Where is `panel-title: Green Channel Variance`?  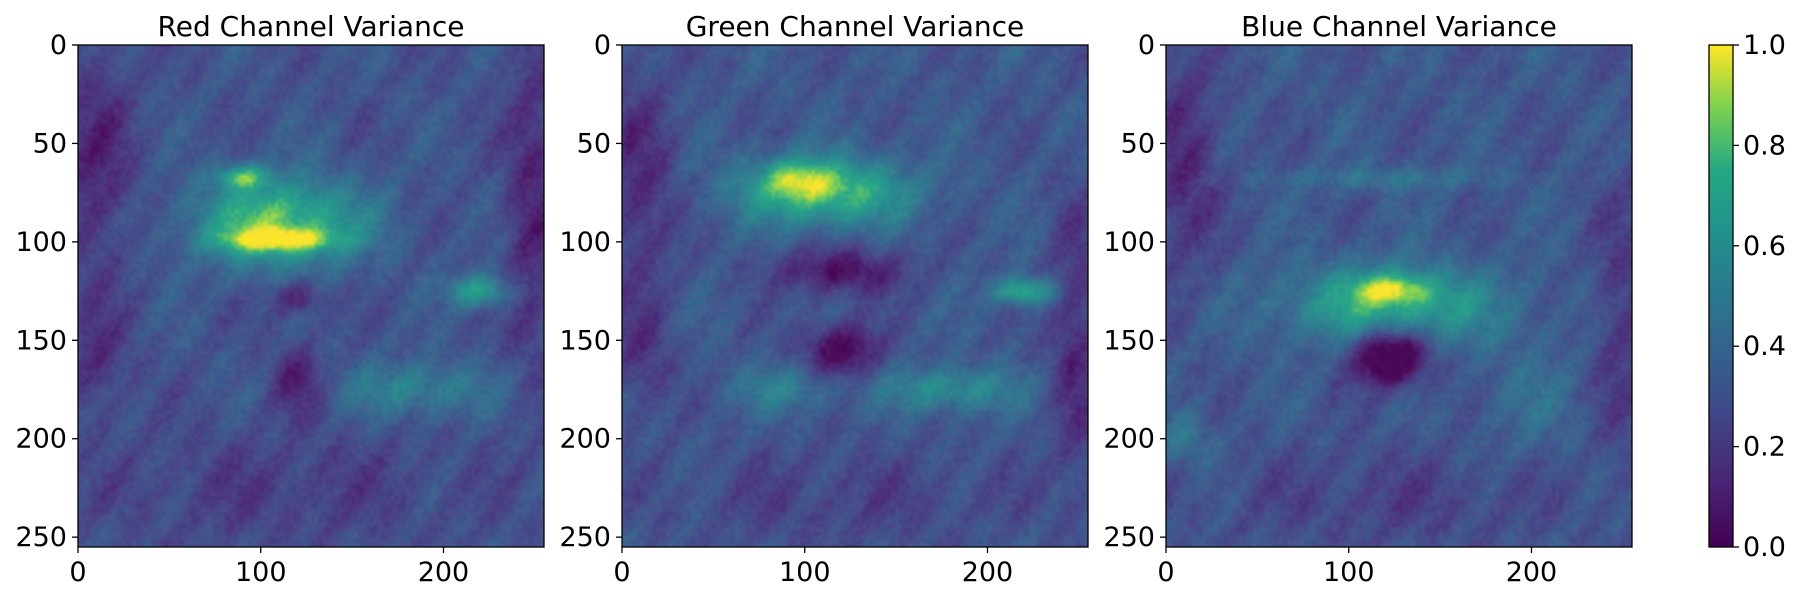 panel-title: Green Channel Variance is located at coordinates (855, 26).